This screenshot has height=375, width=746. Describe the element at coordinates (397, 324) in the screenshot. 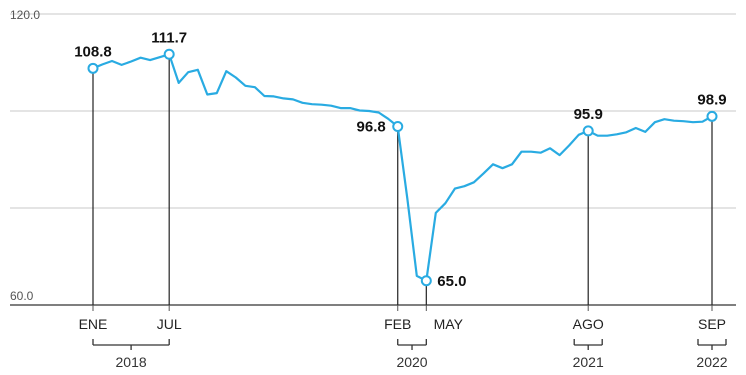

I see `x-tick-label: FEB` at that location.